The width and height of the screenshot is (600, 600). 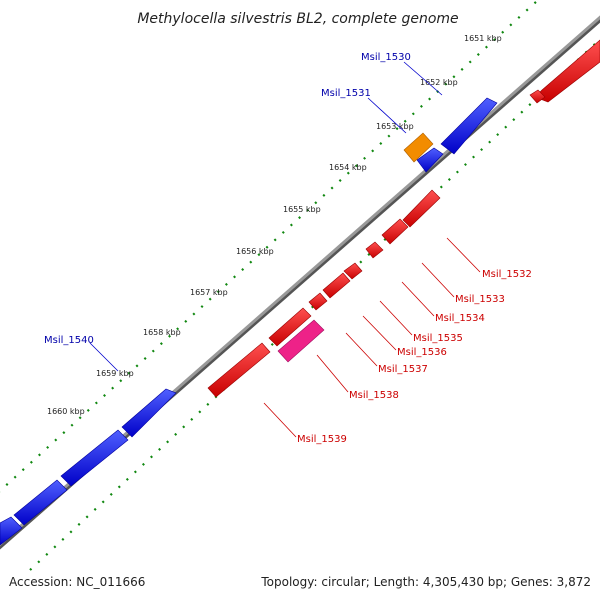 What do you see at coordinates (290, 327) in the screenshot?
I see `gene-msil-1539-a` at bounding box center [290, 327].